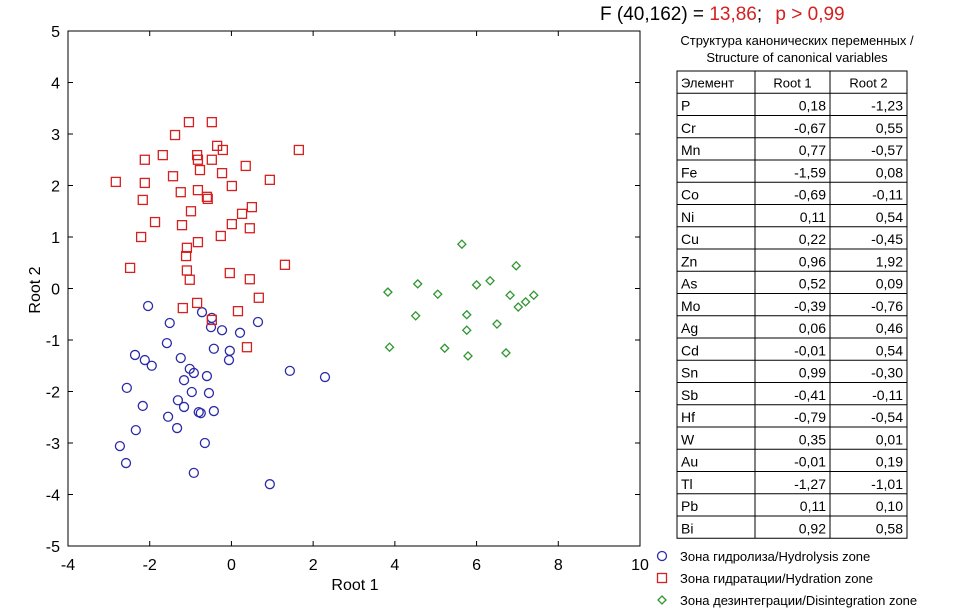  Describe the element at coordinates (889, 528) in the screenshot. I see `value-cell: 0,58` at that location.